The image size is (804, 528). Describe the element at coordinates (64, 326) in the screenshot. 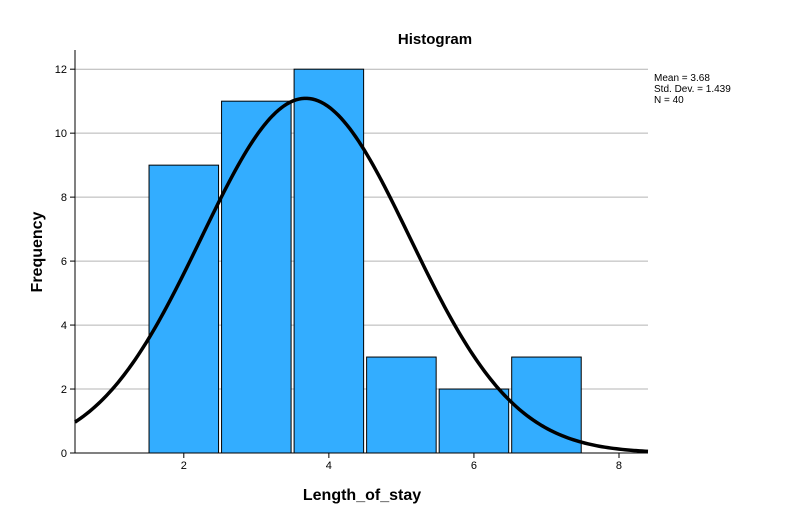

I see `y-tick-label: 4` at that location.